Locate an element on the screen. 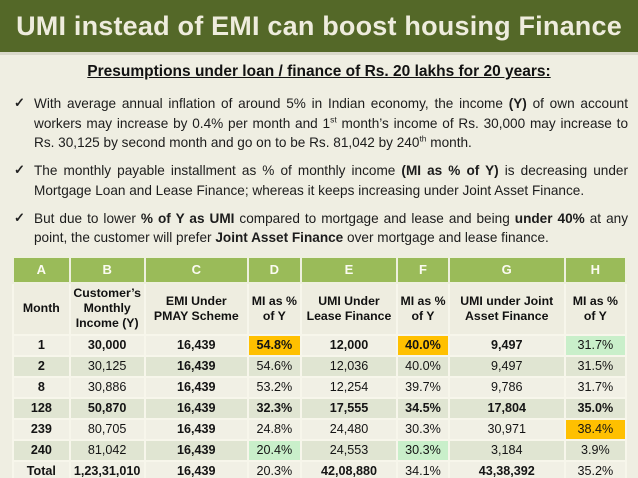  bold-text-segment: under 40% is located at coordinates (549, 218).